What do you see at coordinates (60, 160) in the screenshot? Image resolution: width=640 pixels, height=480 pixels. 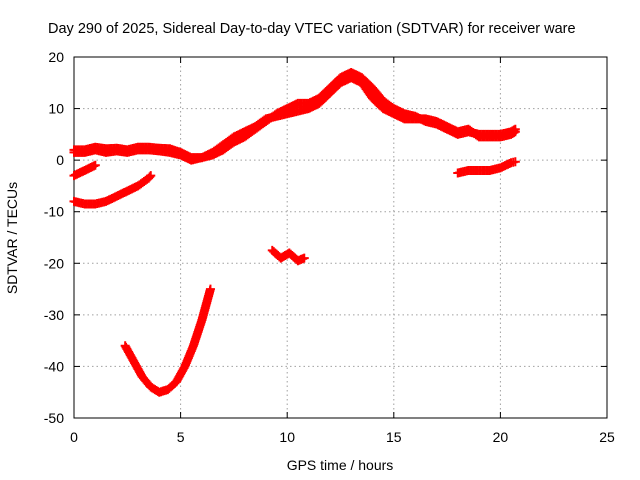 I see `y-tick-label: 0` at bounding box center [60, 160].